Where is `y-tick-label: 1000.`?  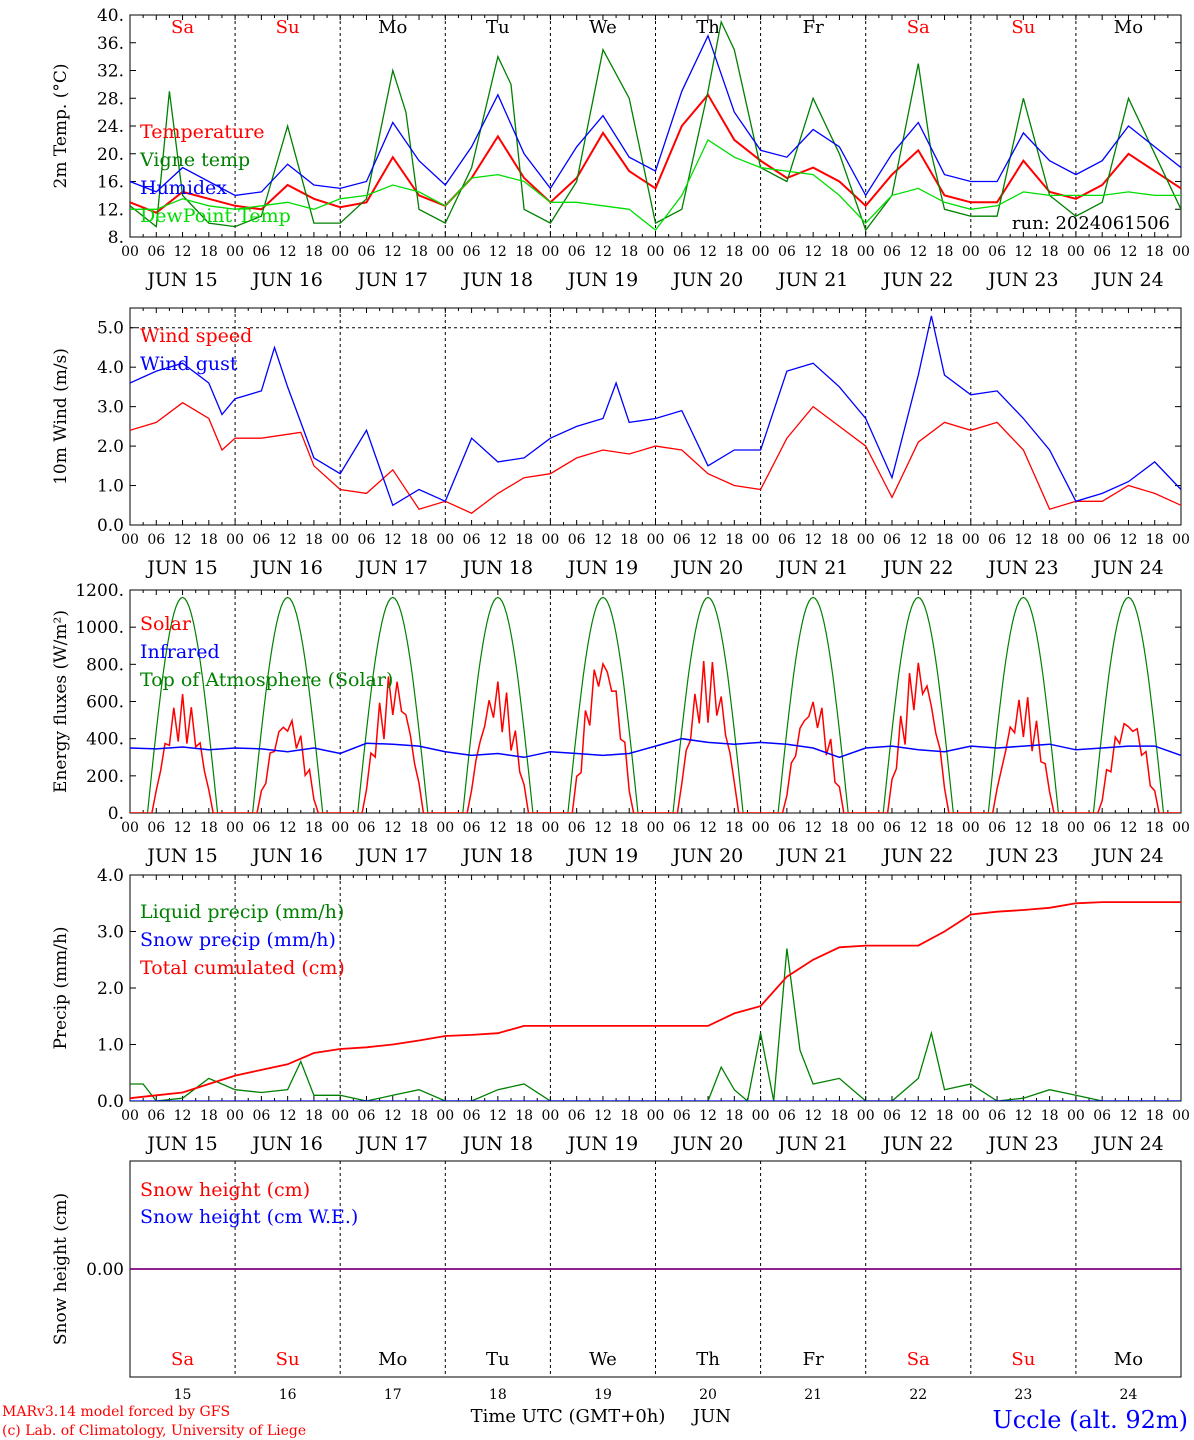 y-tick-label: 1000. is located at coordinates (99, 628).